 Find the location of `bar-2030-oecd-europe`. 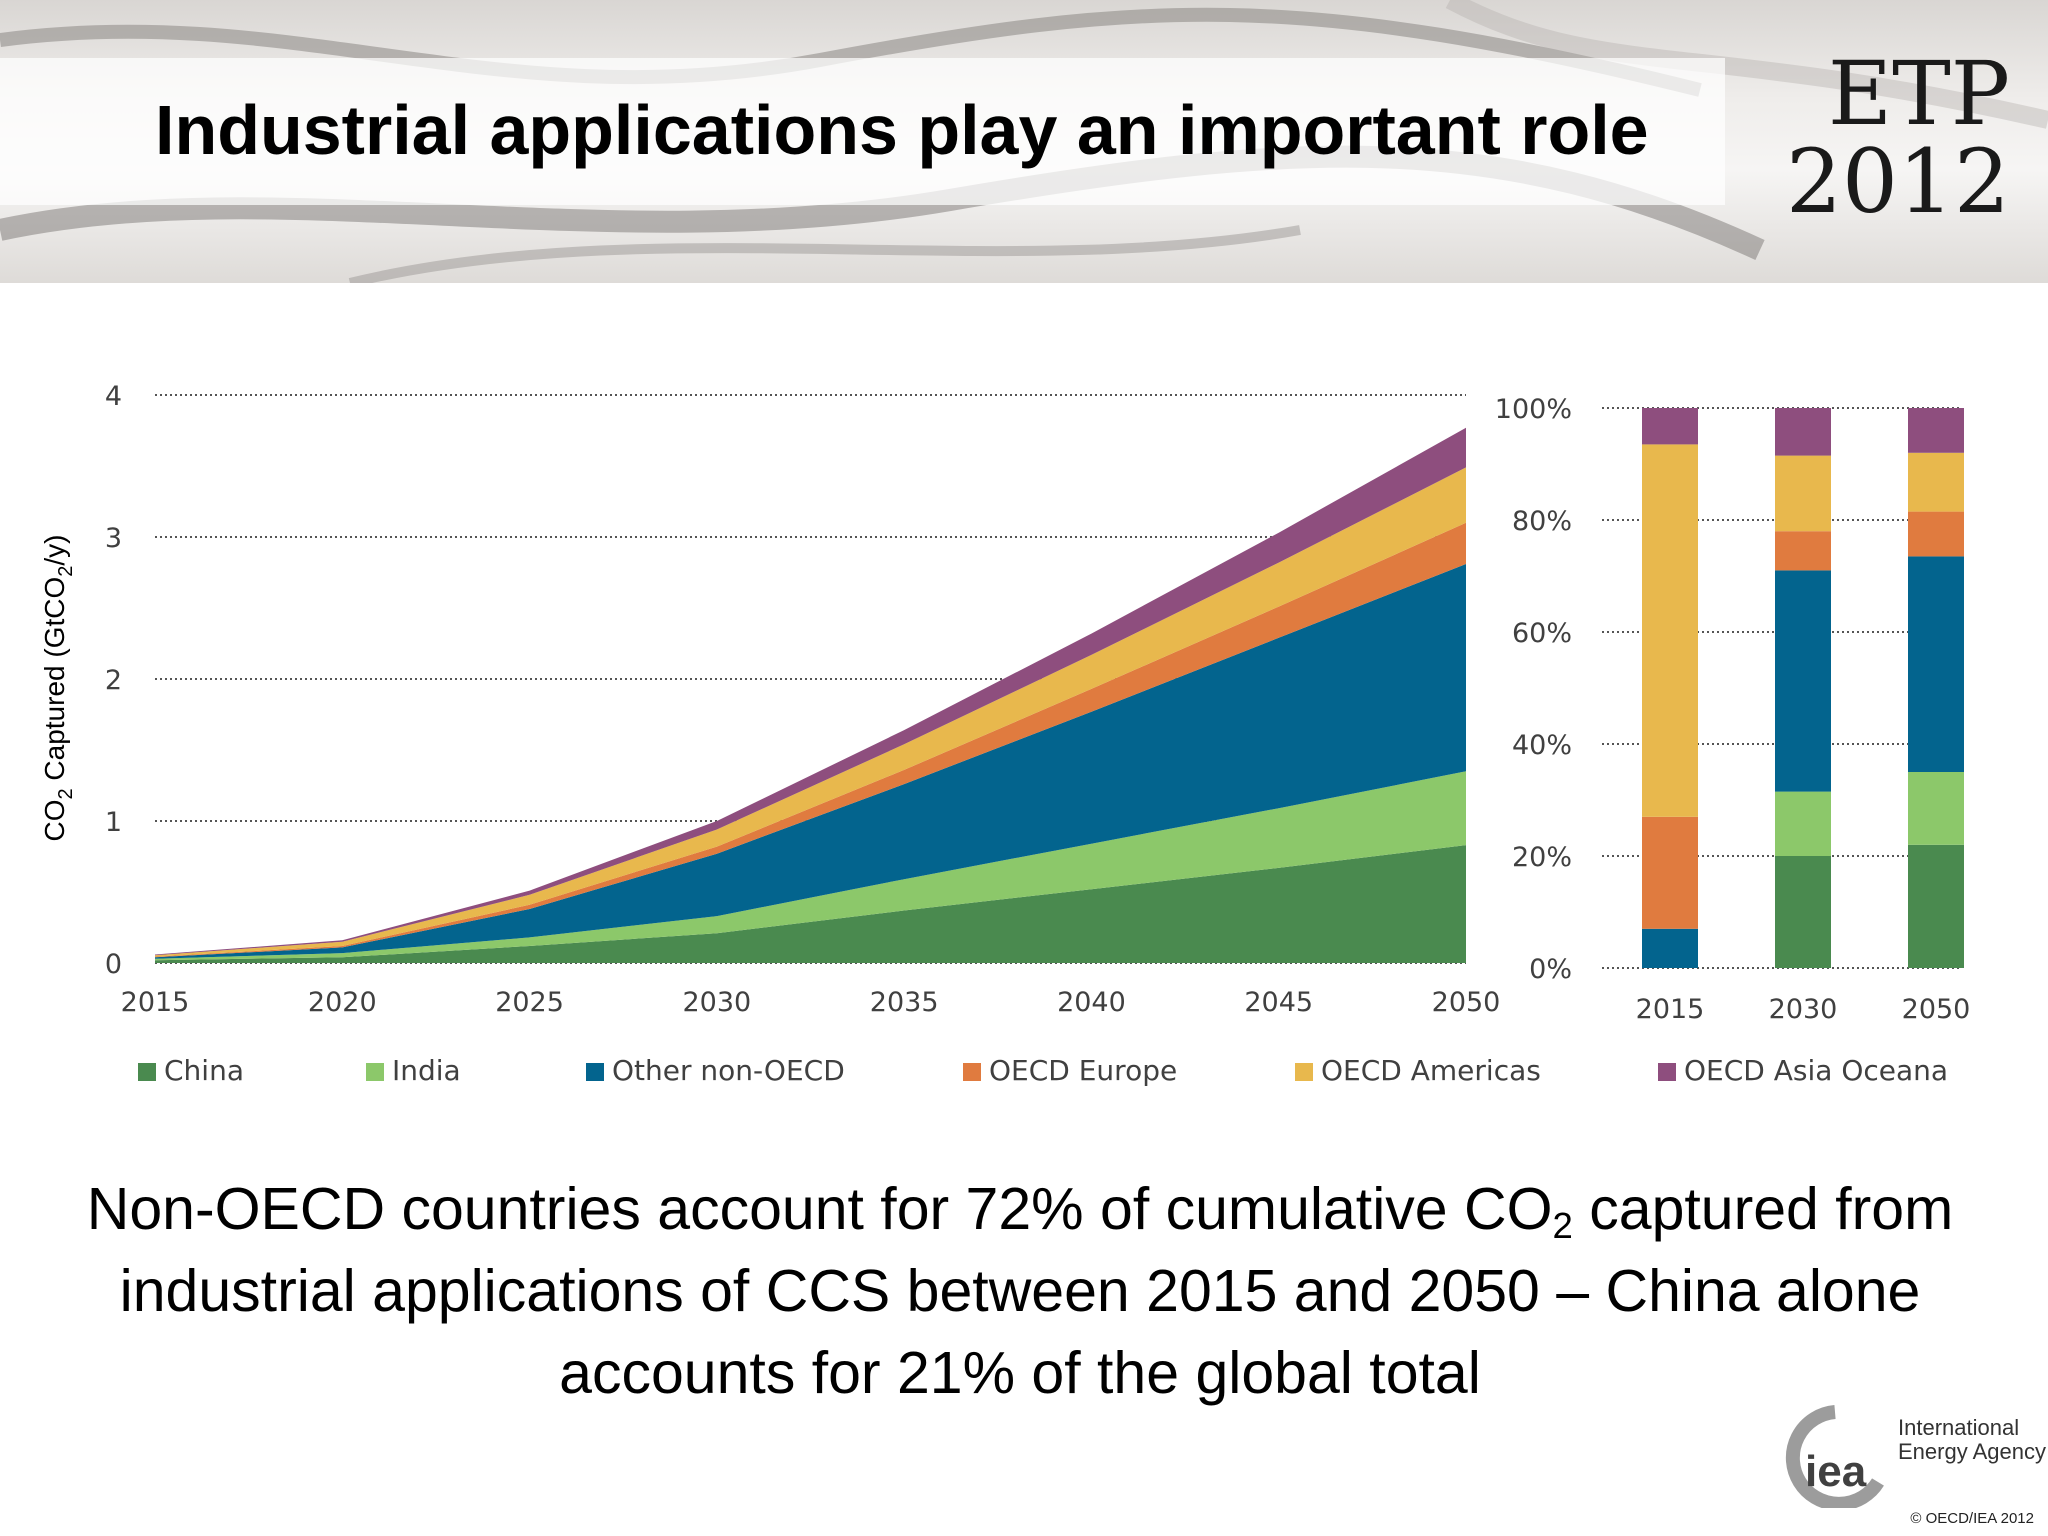

bar-2030-oecd-europe is located at coordinates (1803, 551).